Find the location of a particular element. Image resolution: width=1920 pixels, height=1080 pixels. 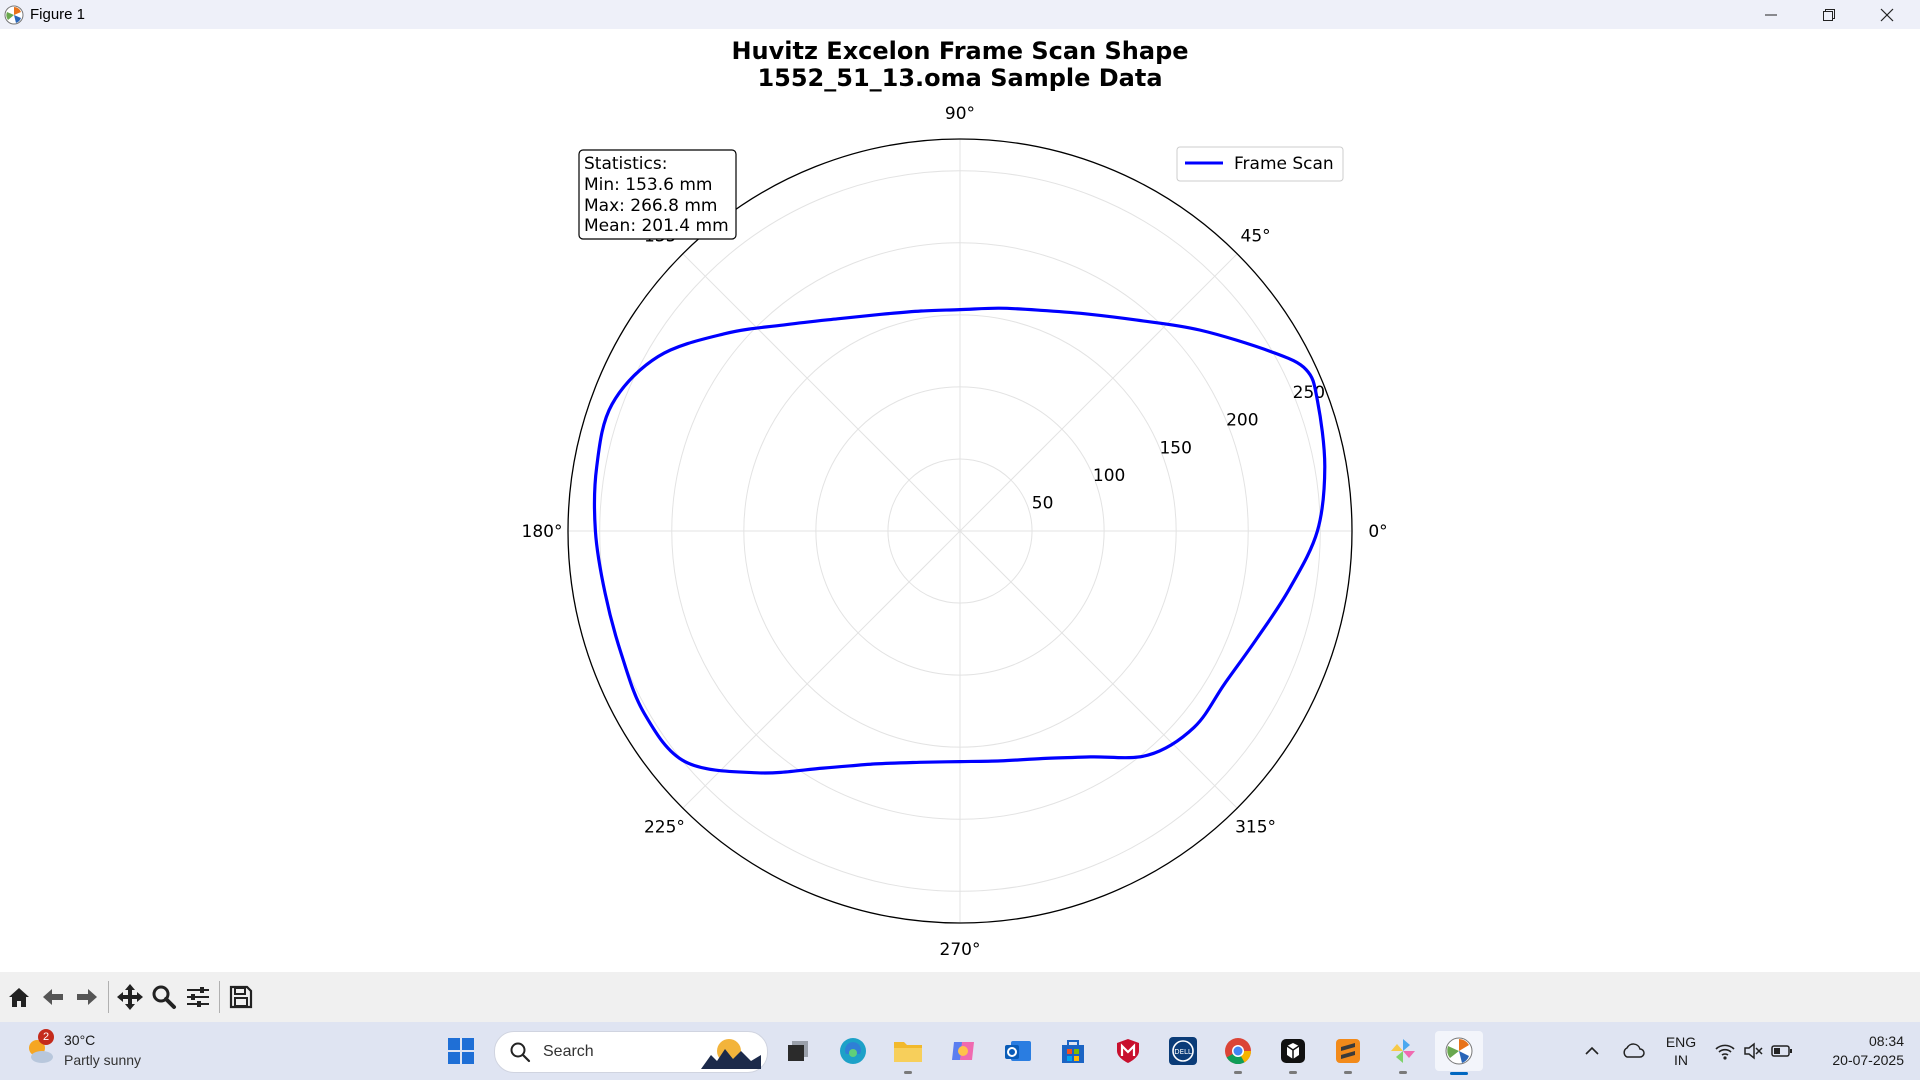

radial-tick-label: 250 is located at coordinates (1309, 393).